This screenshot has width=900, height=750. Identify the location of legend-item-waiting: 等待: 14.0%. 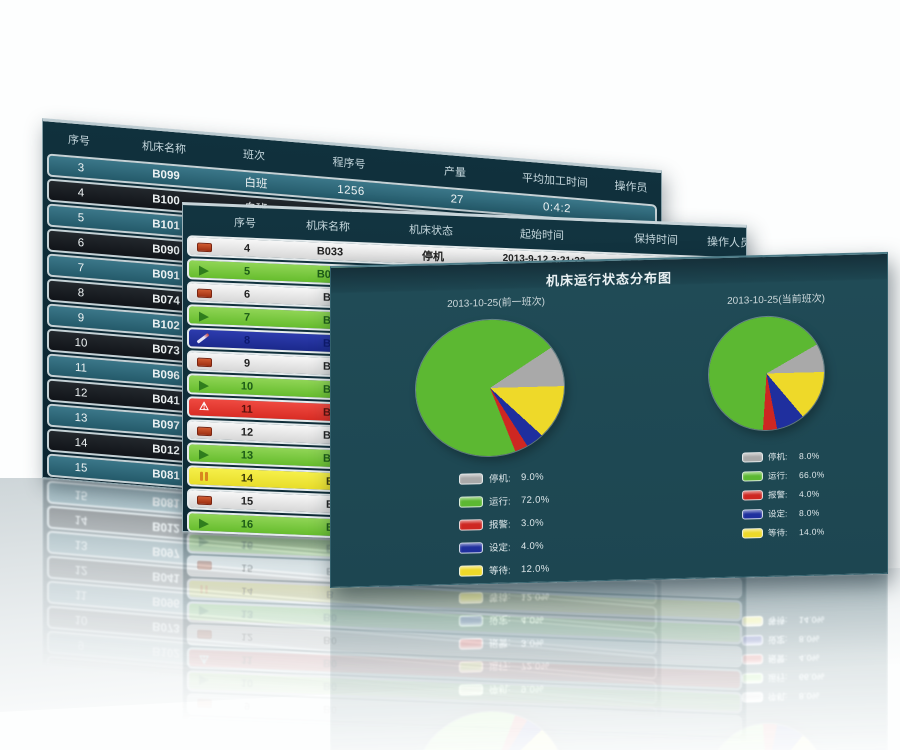
(783, 532).